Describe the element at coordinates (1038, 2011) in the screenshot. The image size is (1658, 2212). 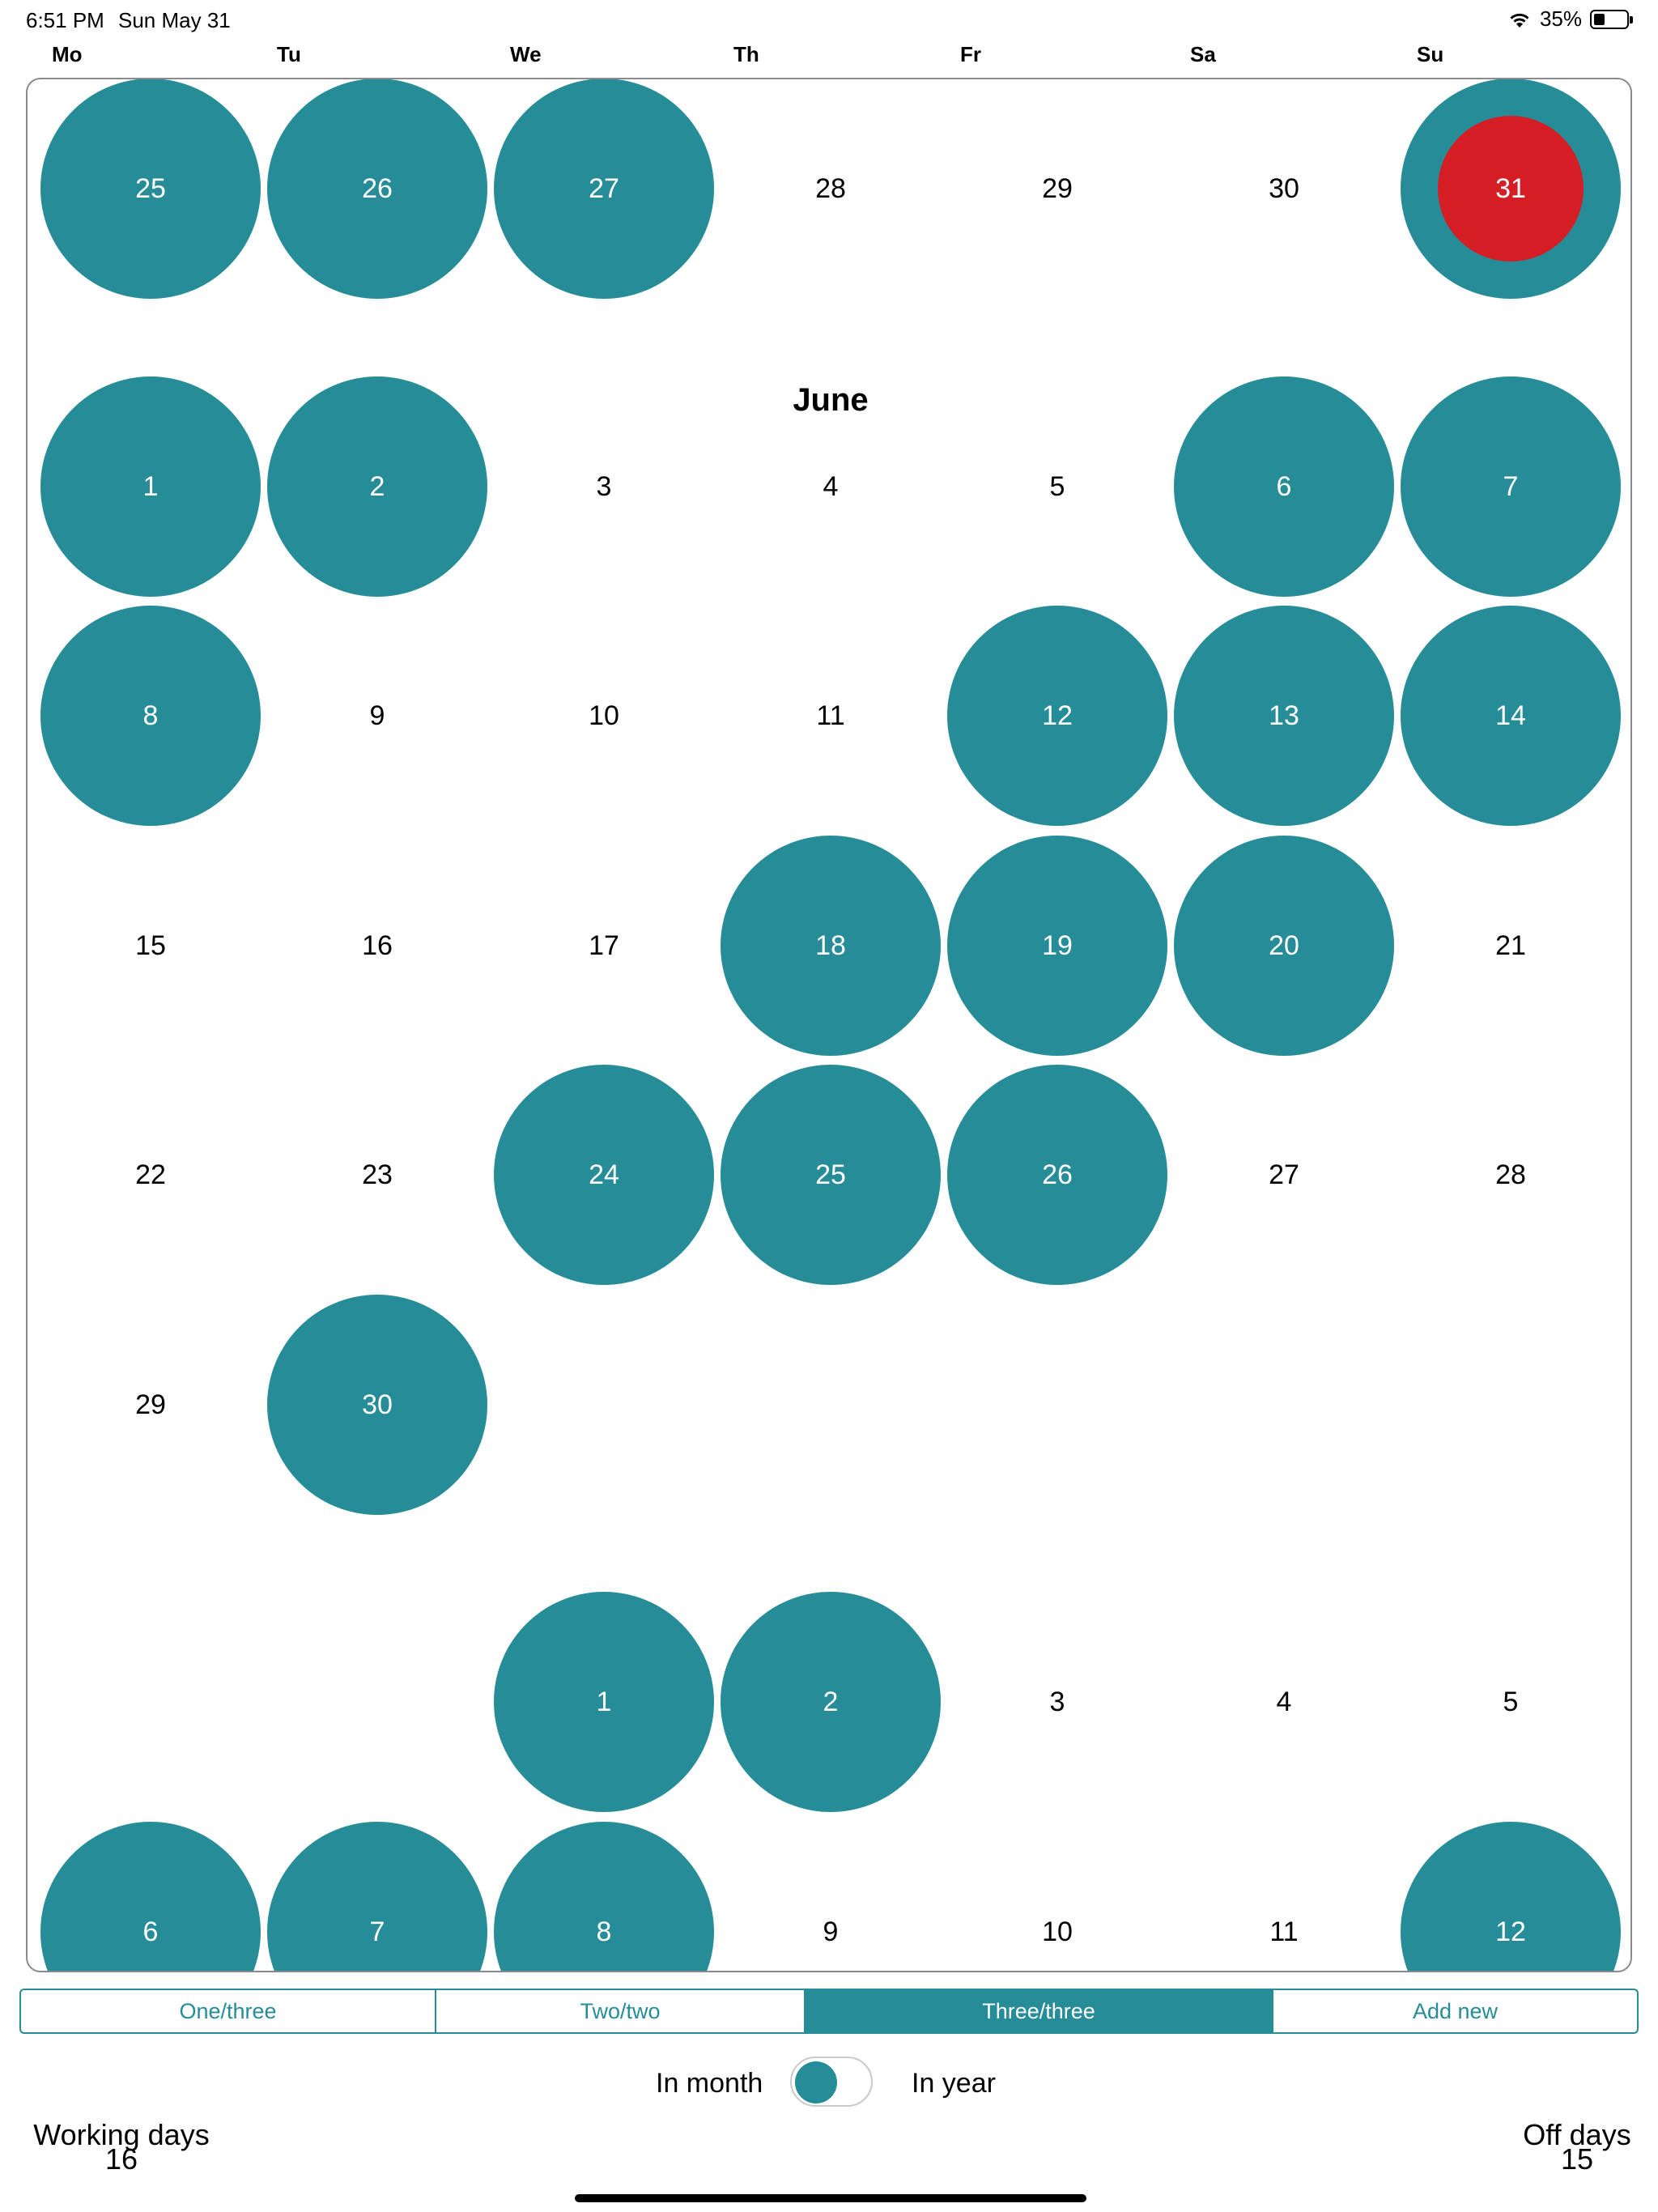
I see `schedule-three-three: Three/three` at that location.